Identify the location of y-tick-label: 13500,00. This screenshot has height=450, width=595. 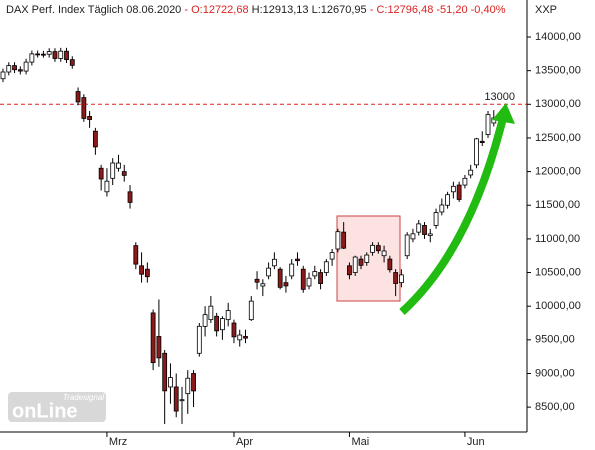
(558, 71).